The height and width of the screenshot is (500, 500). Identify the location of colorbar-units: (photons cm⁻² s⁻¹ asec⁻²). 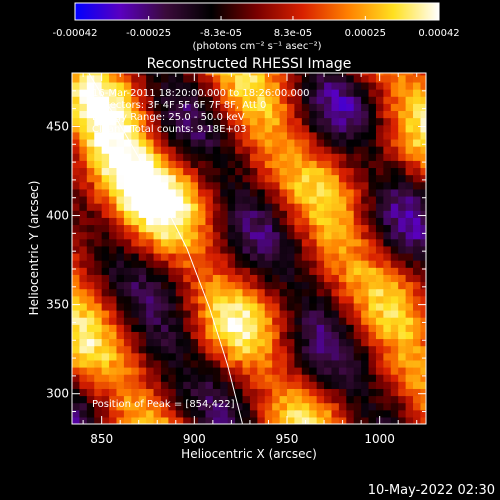
(256, 46).